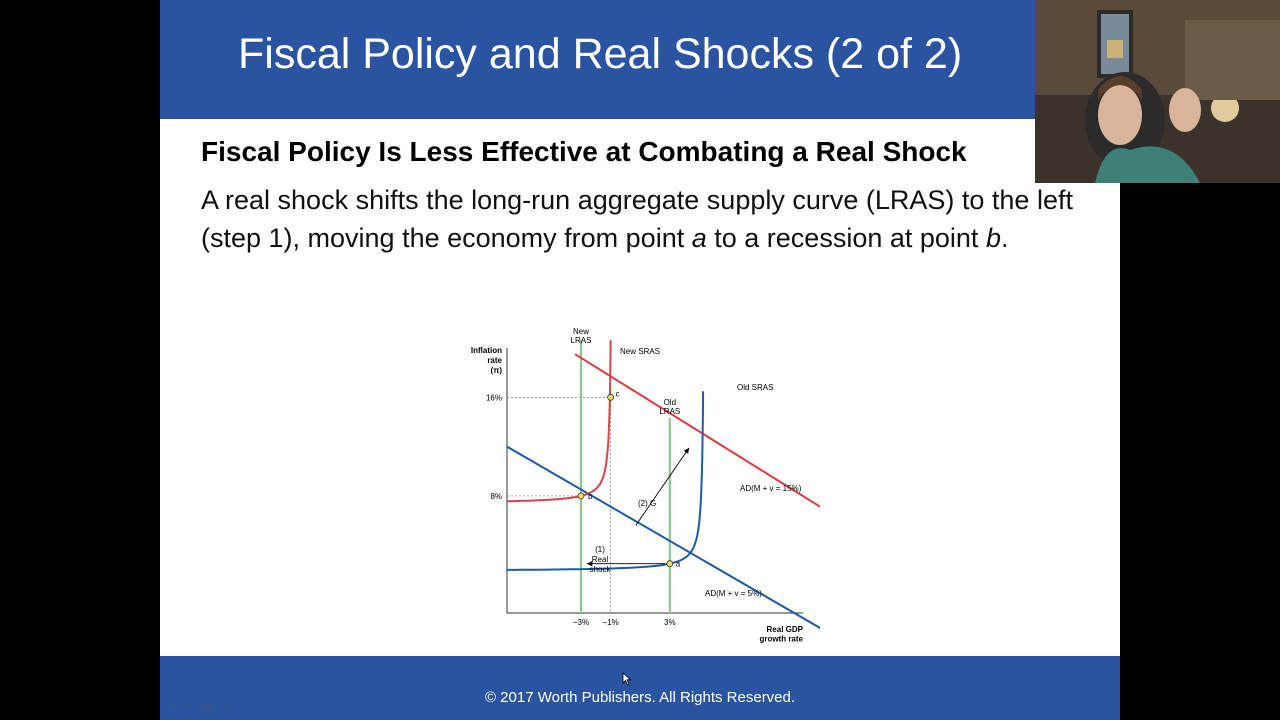 The height and width of the screenshot is (720, 1280). What do you see at coordinates (226, 706) in the screenshot?
I see `forward-arrow-icon: ⇨` at bounding box center [226, 706].